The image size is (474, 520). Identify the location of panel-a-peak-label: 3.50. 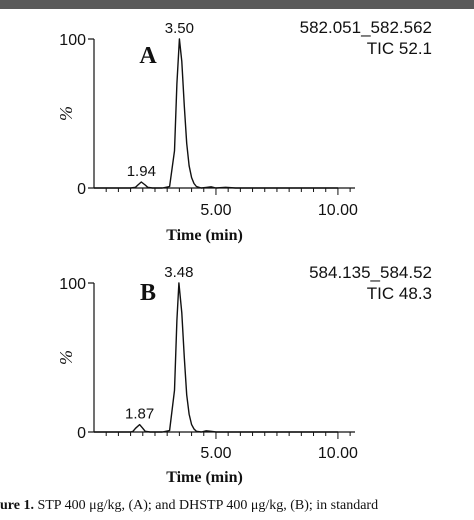
(179, 28).